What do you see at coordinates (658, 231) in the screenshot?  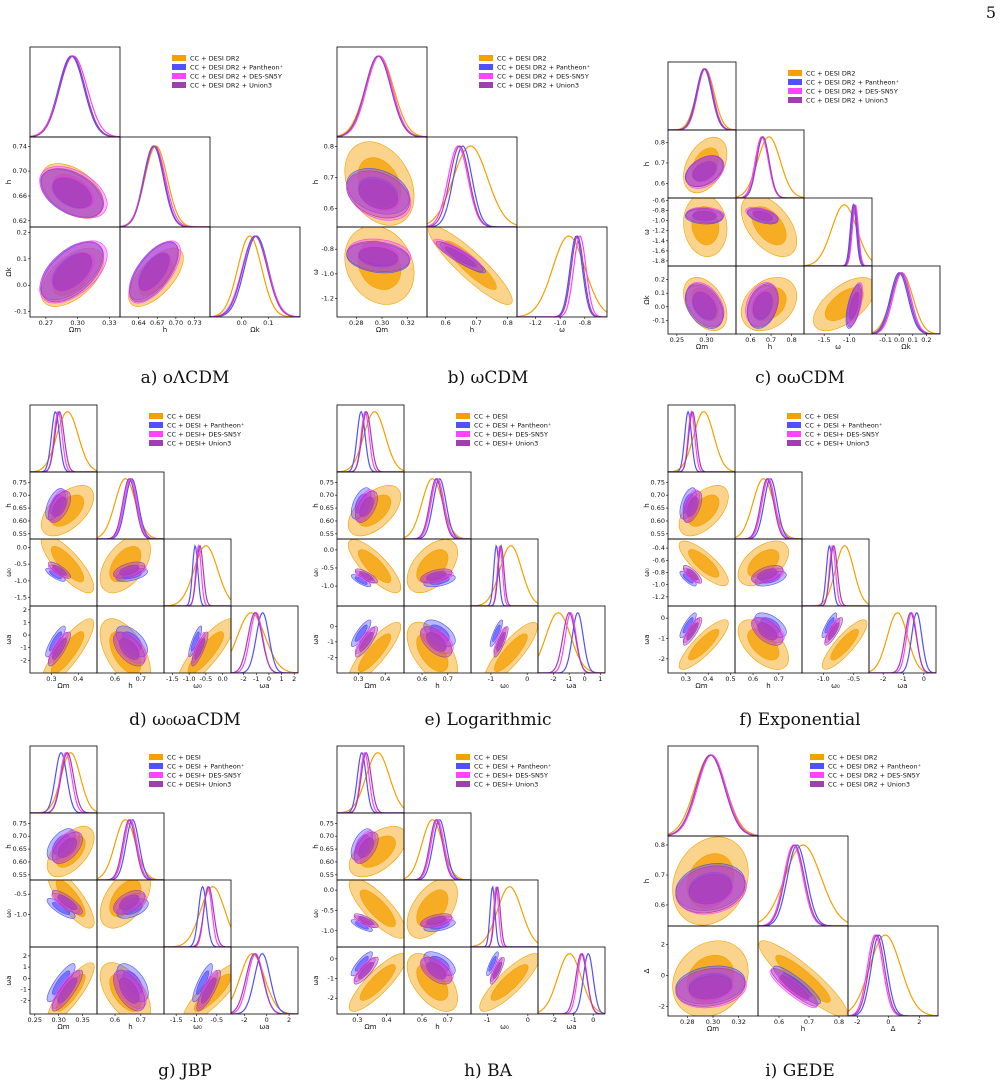 I see `y-tick-label: -1.2` at bounding box center [658, 231].